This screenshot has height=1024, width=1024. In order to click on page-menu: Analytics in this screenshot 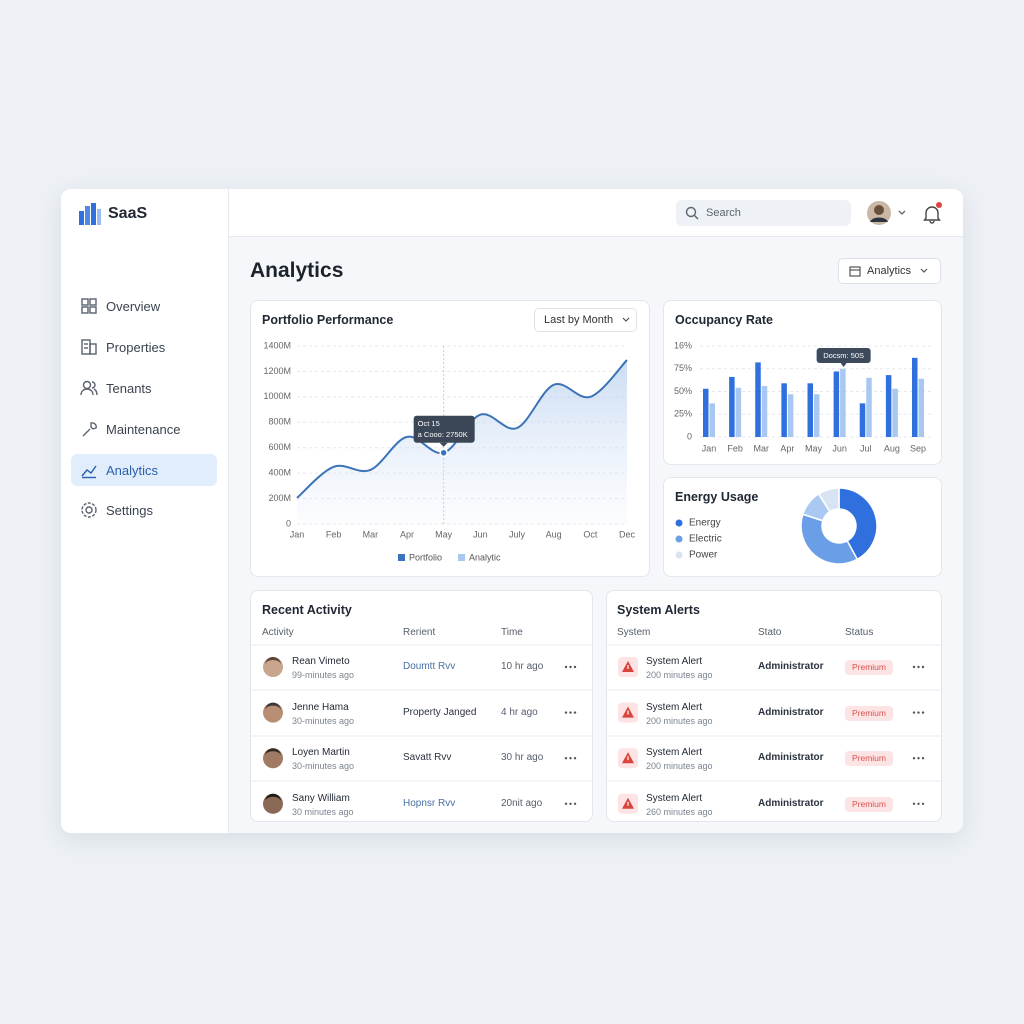, I will do `click(889, 271)`.